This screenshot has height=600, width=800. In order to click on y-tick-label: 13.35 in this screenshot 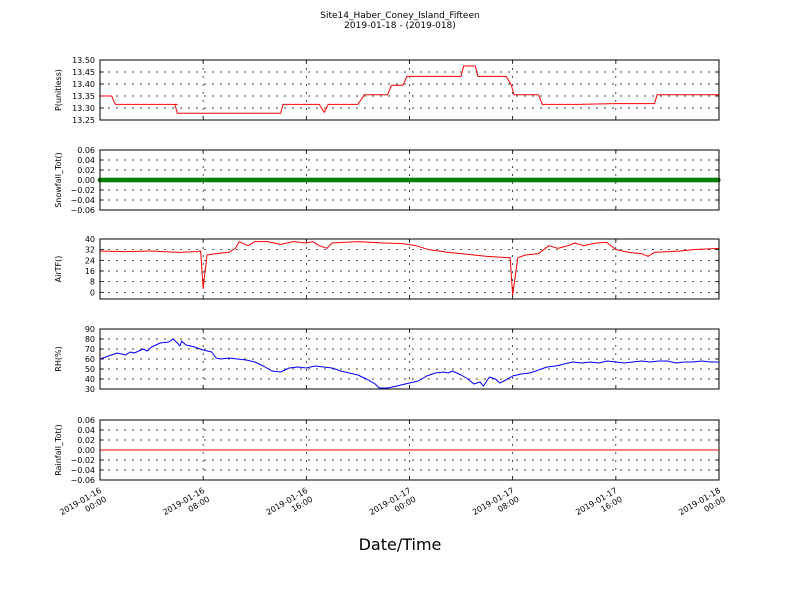, I will do `click(83, 96)`.